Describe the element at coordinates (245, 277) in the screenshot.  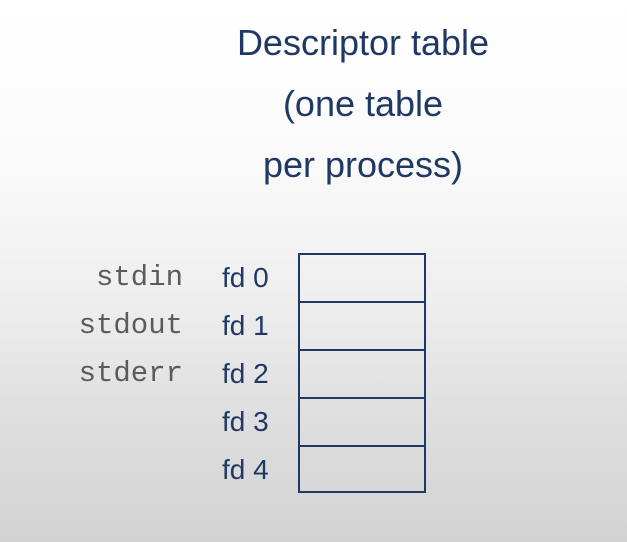
I see `fd-label-0: fd 0` at that location.